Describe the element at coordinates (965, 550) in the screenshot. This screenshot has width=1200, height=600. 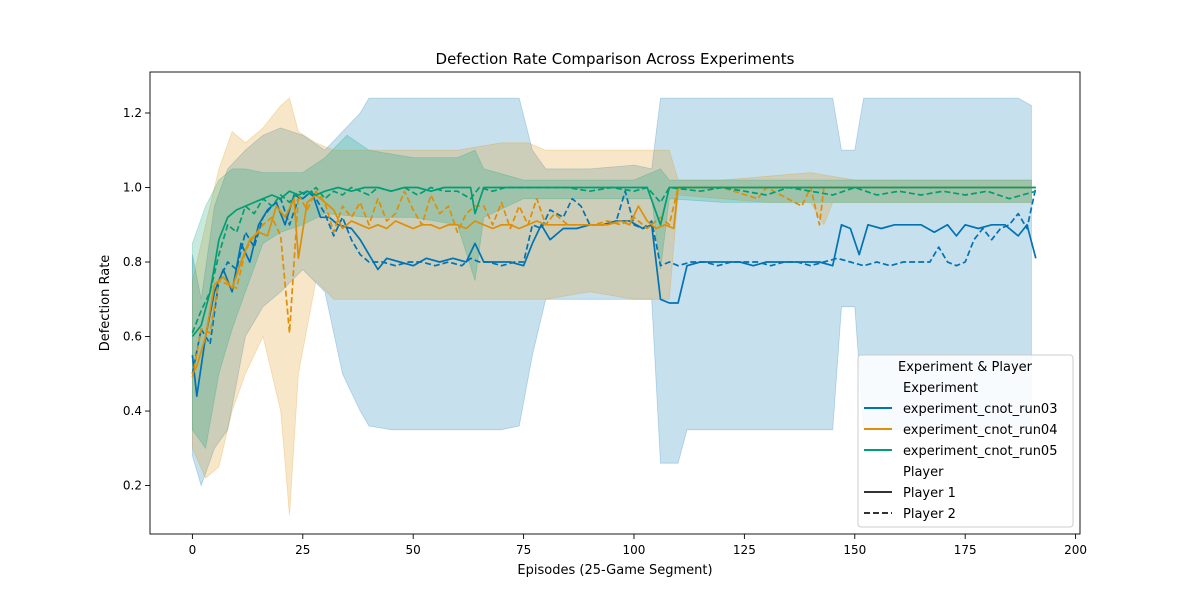
I see `x-tick-label: 175` at that location.